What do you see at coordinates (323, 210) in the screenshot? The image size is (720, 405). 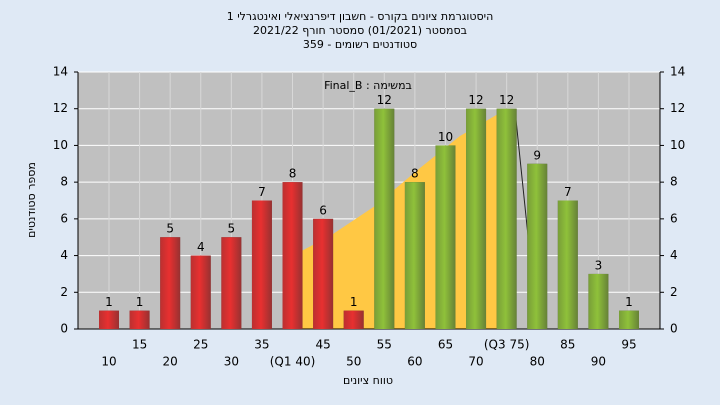 I see `data-label: 6` at bounding box center [323, 210].